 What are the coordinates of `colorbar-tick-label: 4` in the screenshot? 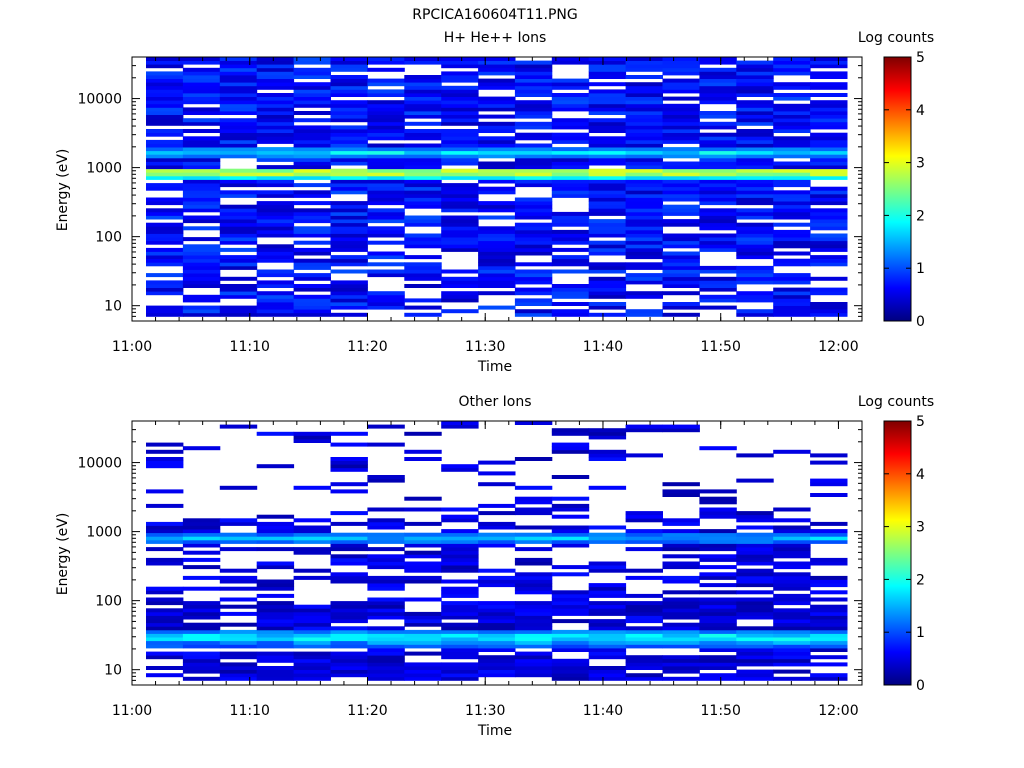 It's located at (920, 475).